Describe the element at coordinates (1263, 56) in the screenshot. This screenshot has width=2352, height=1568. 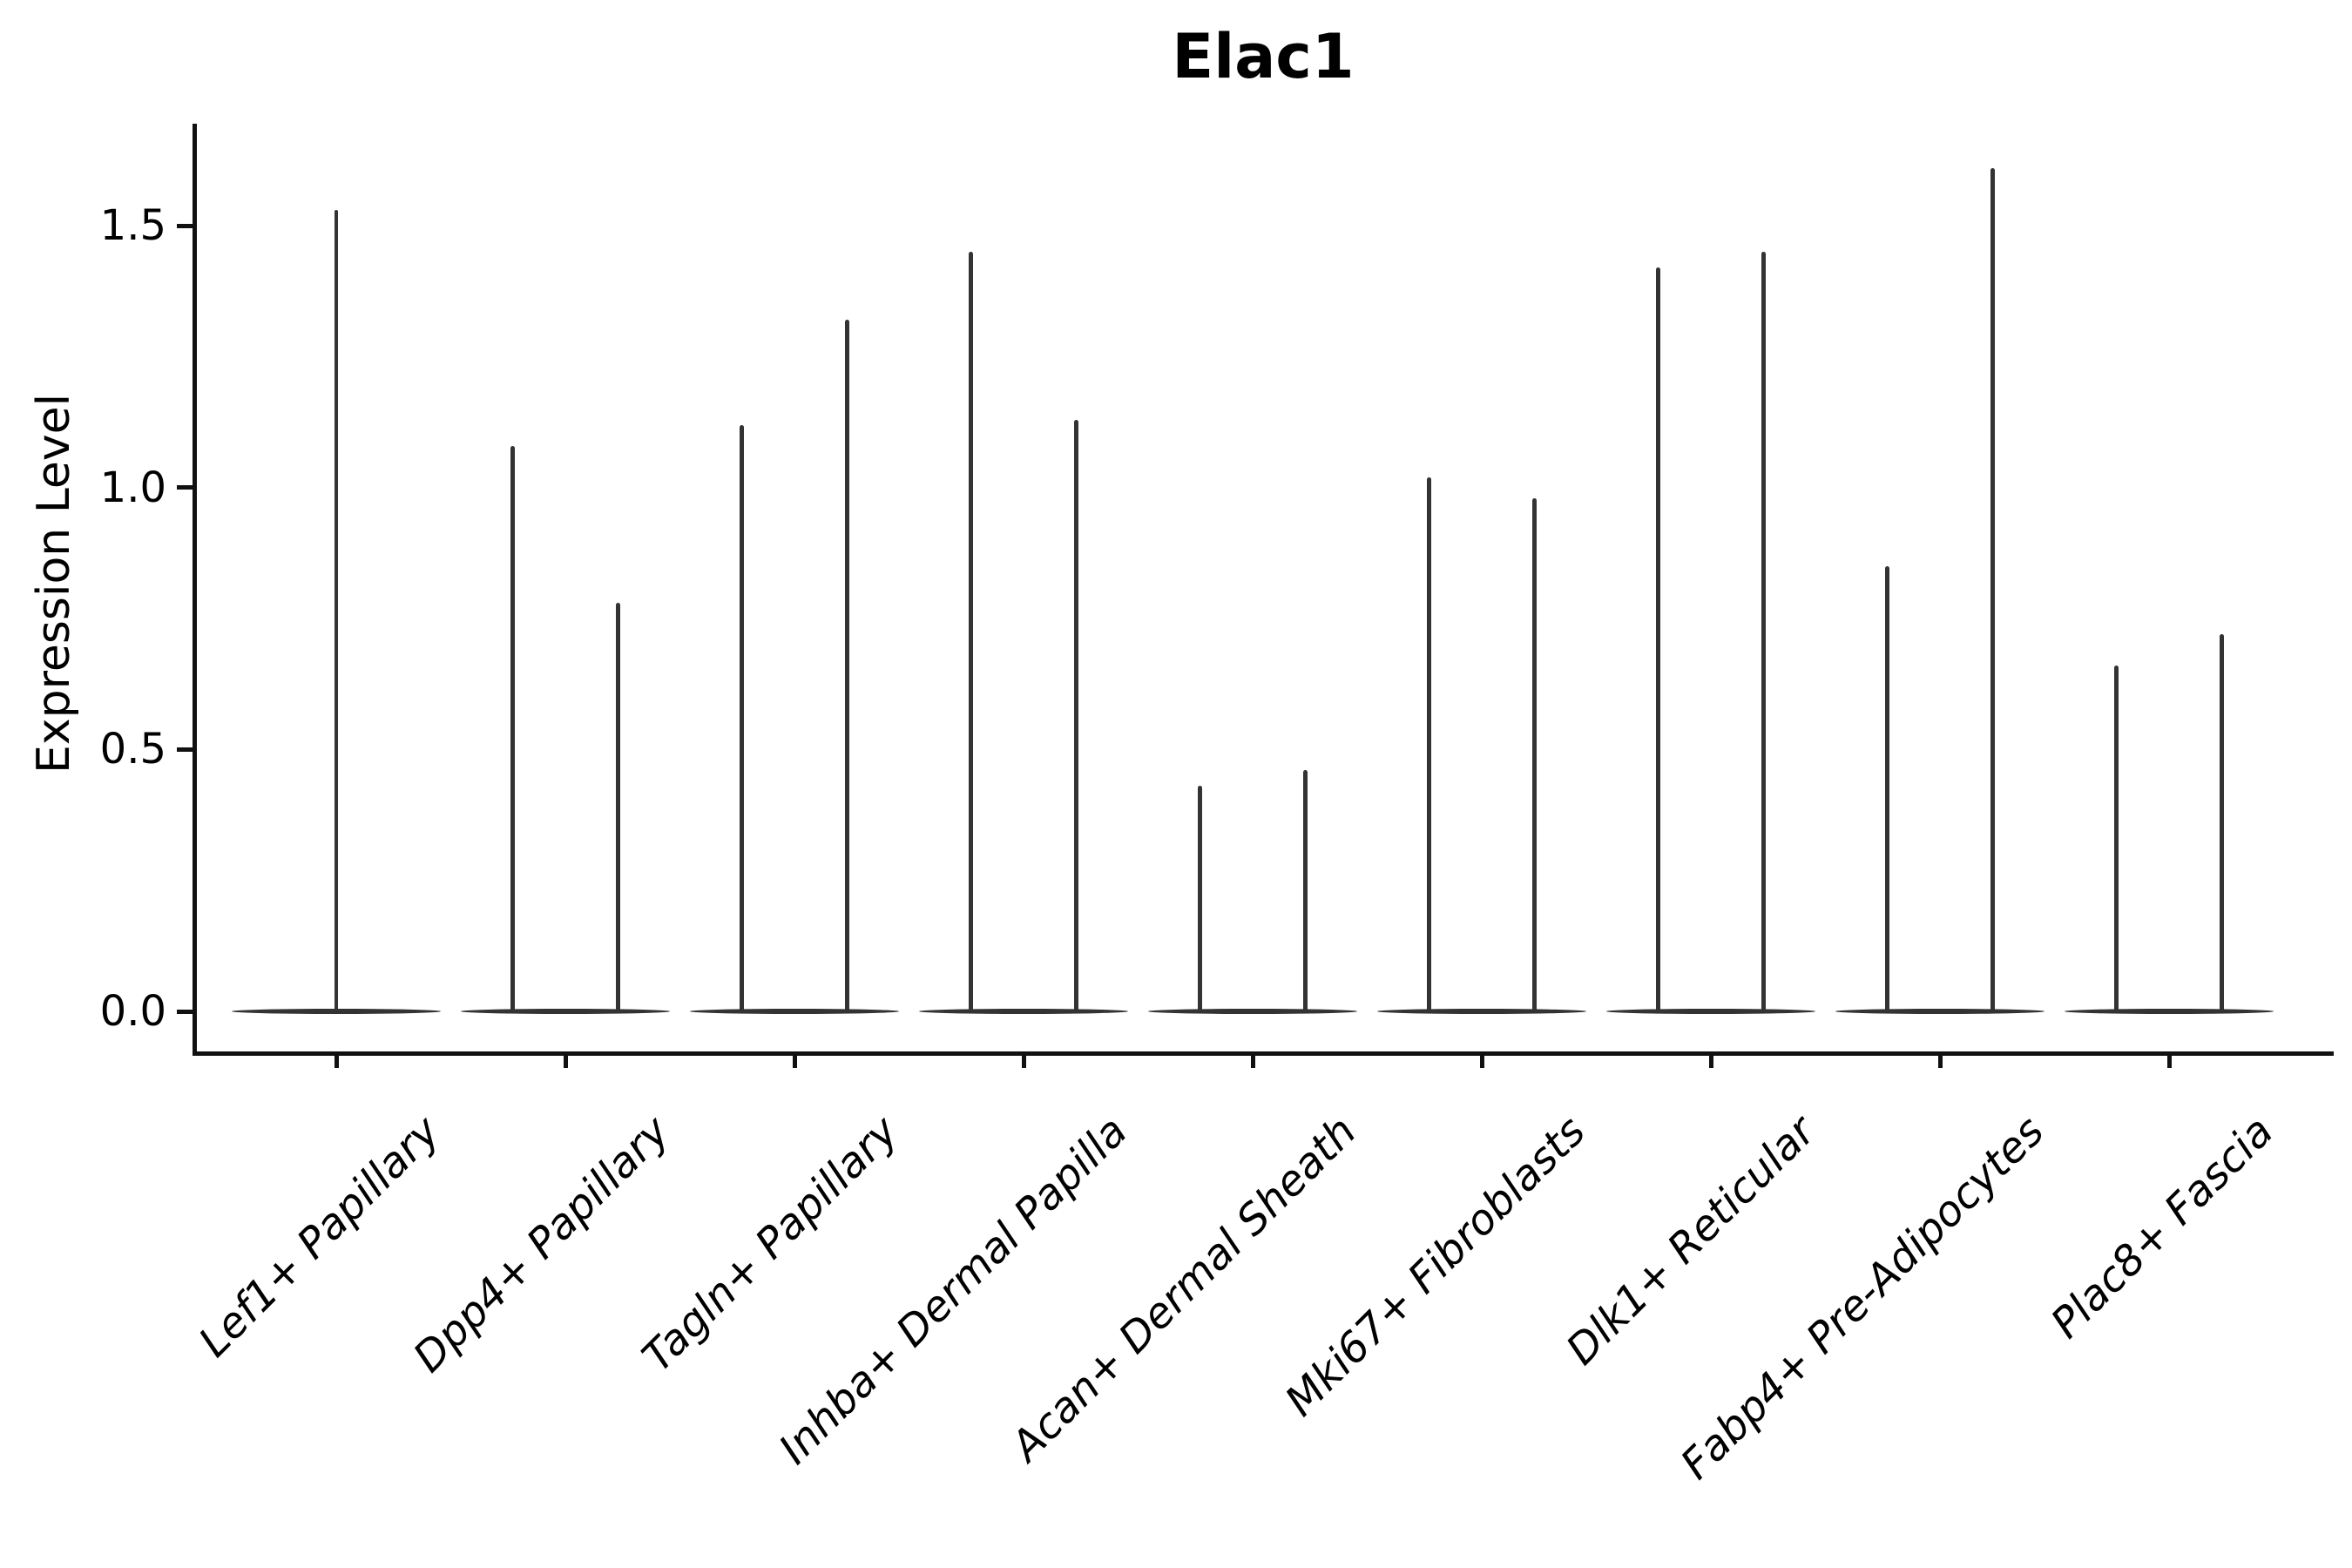
I see `chart-title: Elac1` at that location.